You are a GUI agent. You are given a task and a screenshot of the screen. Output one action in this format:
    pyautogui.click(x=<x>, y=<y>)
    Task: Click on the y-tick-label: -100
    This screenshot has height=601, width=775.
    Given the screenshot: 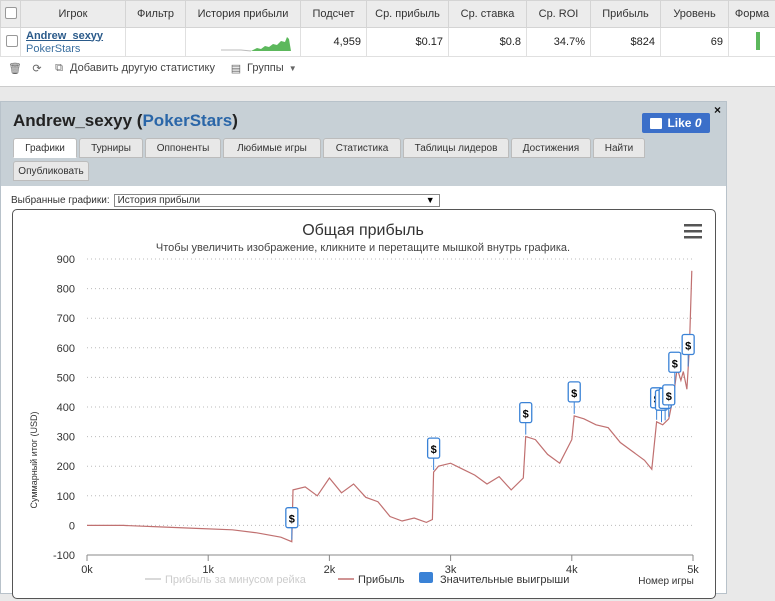 What is the action you would take?
    pyautogui.click(x=64, y=556)
    